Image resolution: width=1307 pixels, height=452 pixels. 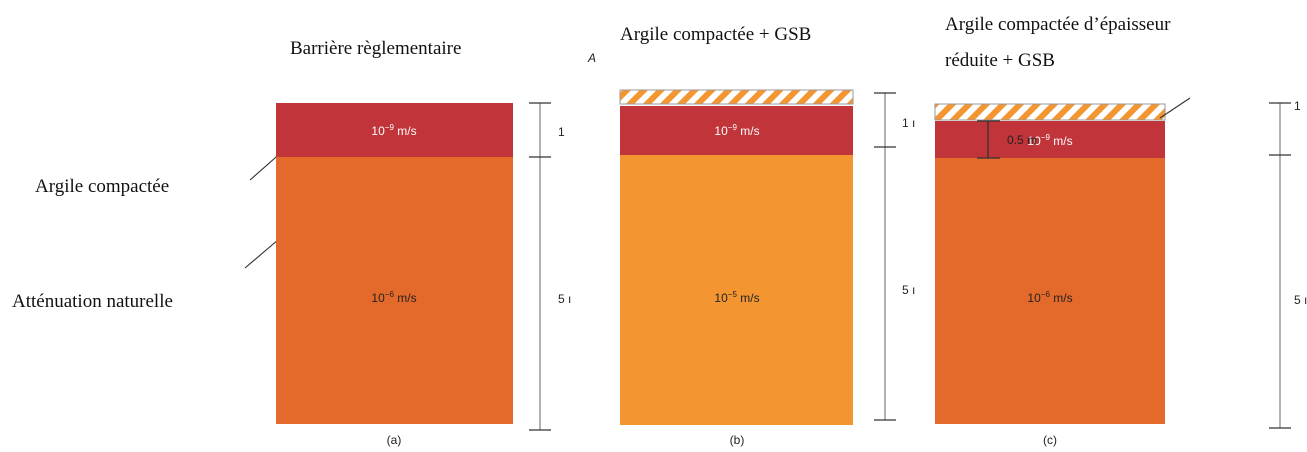 What do you see at coordinates (1058, 24) in the screenshot?
I see `title-c-line1: Argile compactée d’épaisseur` at bounding box center [1058, 24].